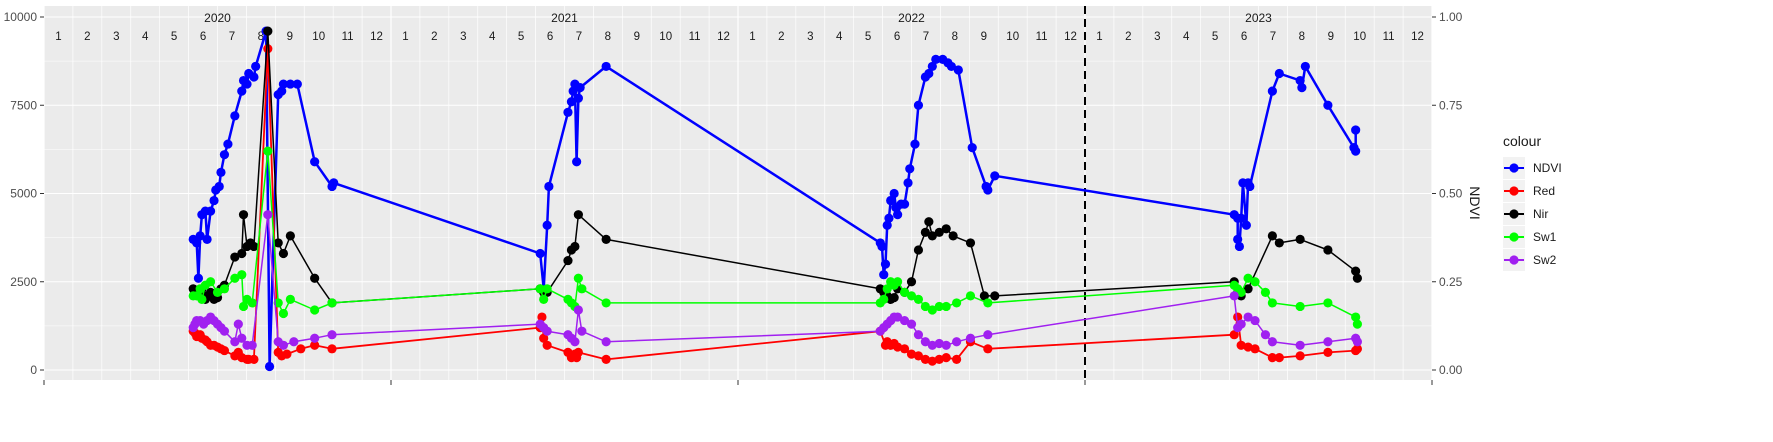 Image resolution: width=1773 pixels, height=442 pixels. I want to click on month-label: 3, so click(810, 37).